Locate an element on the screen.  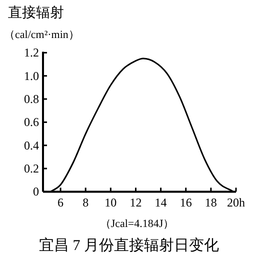
x-tick-label: 10 is located at coordinates (110, 203).